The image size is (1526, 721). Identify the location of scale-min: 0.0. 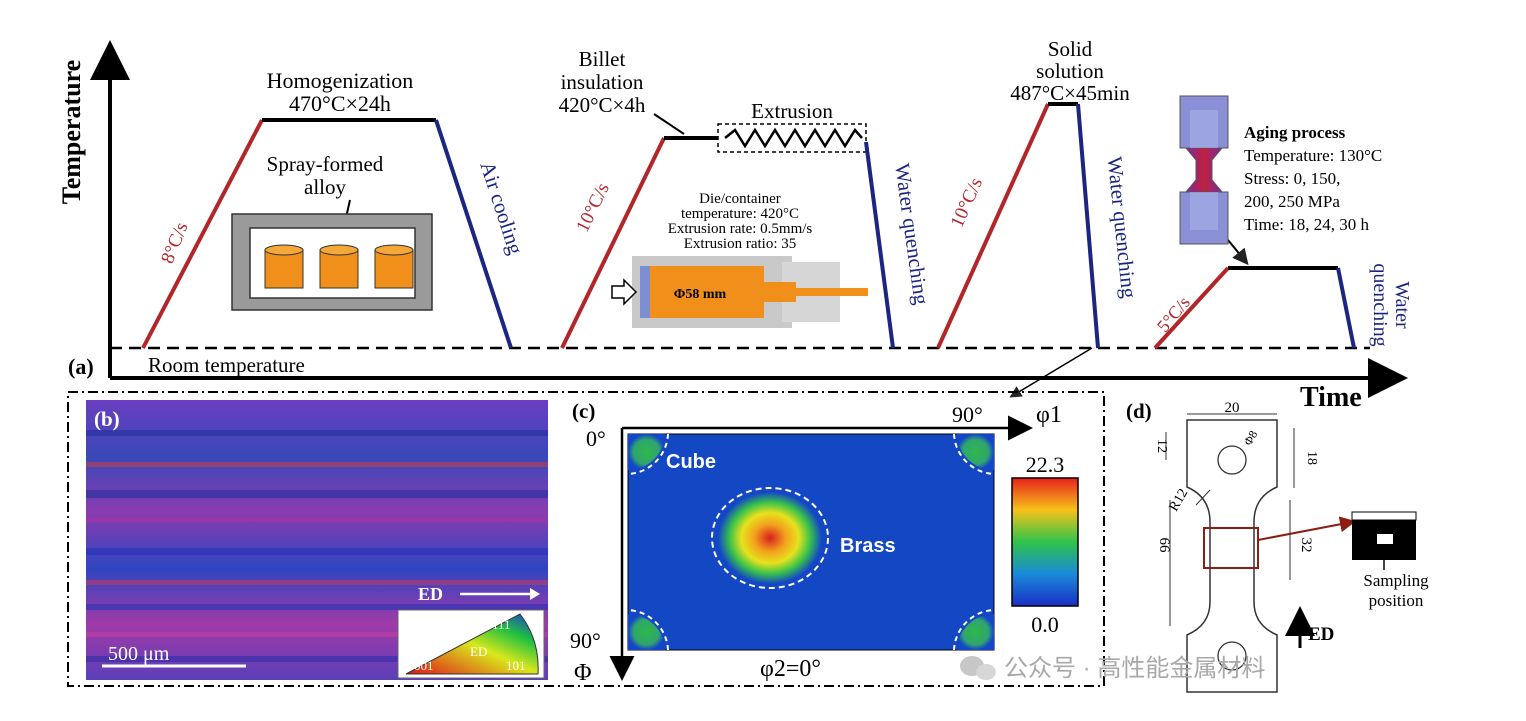
(1045, 624).